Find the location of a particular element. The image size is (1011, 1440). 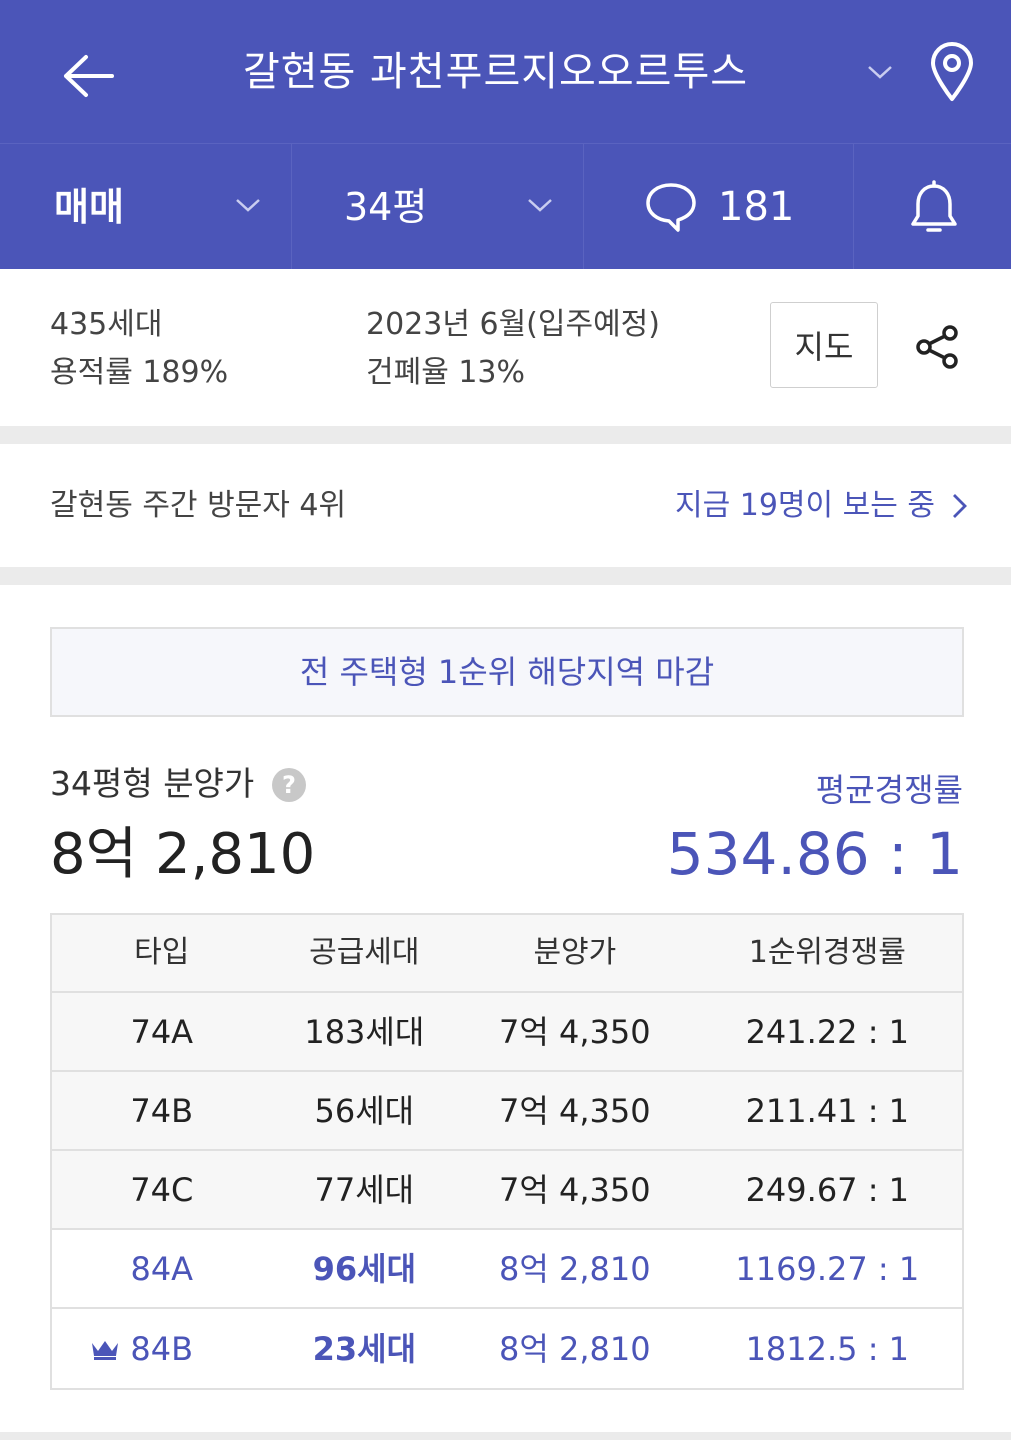

crown-icon is located at coordinates (105, 1350).